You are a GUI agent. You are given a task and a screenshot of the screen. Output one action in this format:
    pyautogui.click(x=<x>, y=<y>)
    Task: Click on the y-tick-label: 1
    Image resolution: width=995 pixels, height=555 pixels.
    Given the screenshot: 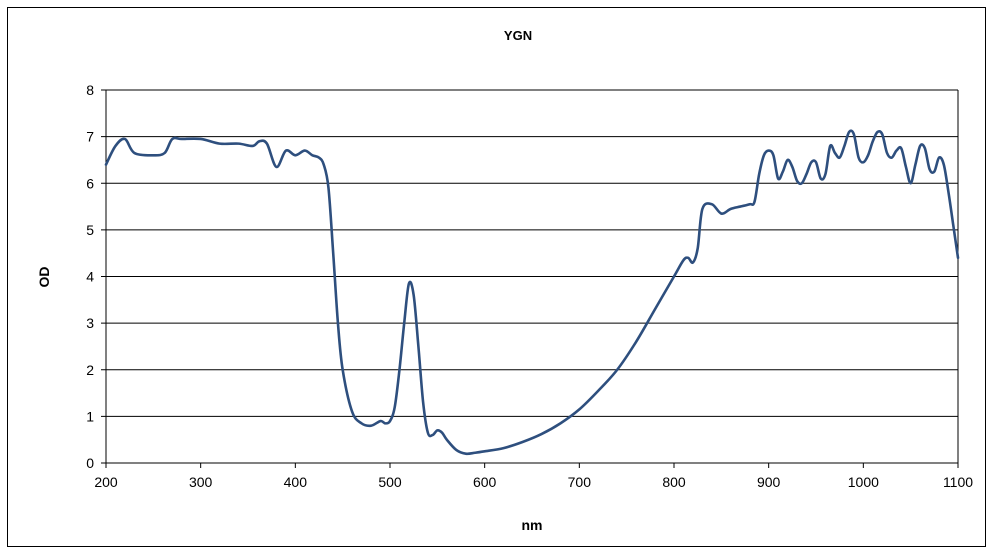 What is the action you would take?
    pyautogui.click(x=90, y=416)
    